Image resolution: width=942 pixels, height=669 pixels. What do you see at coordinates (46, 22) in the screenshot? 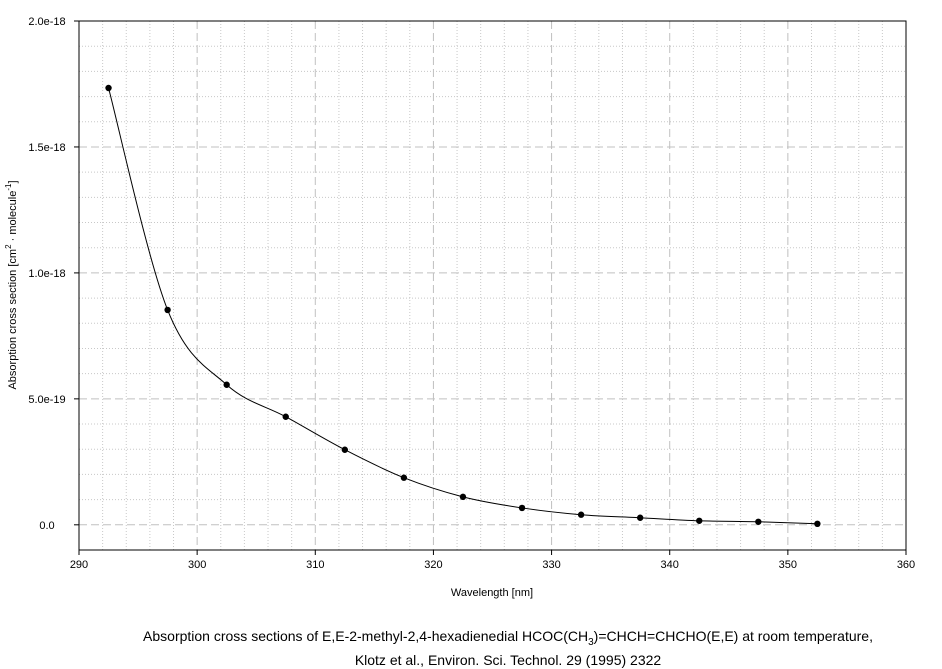
I see `y-tick-label: 2.0e-18` at bounding box center [46, 22].